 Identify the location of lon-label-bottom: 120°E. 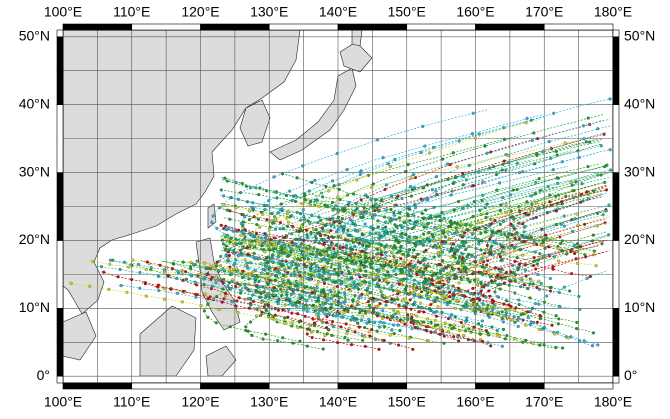
(200, 402).